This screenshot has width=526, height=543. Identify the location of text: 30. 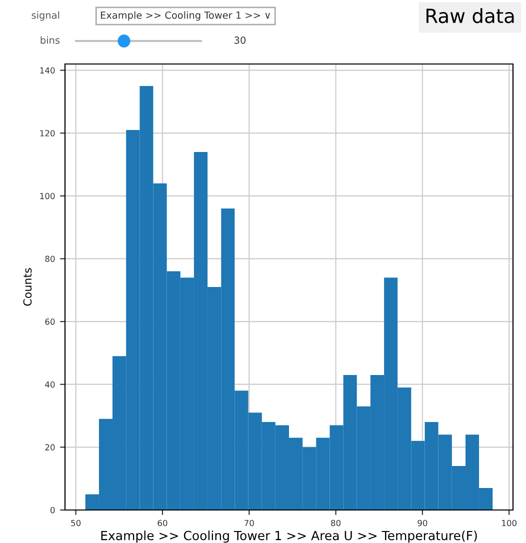
(240, 40).